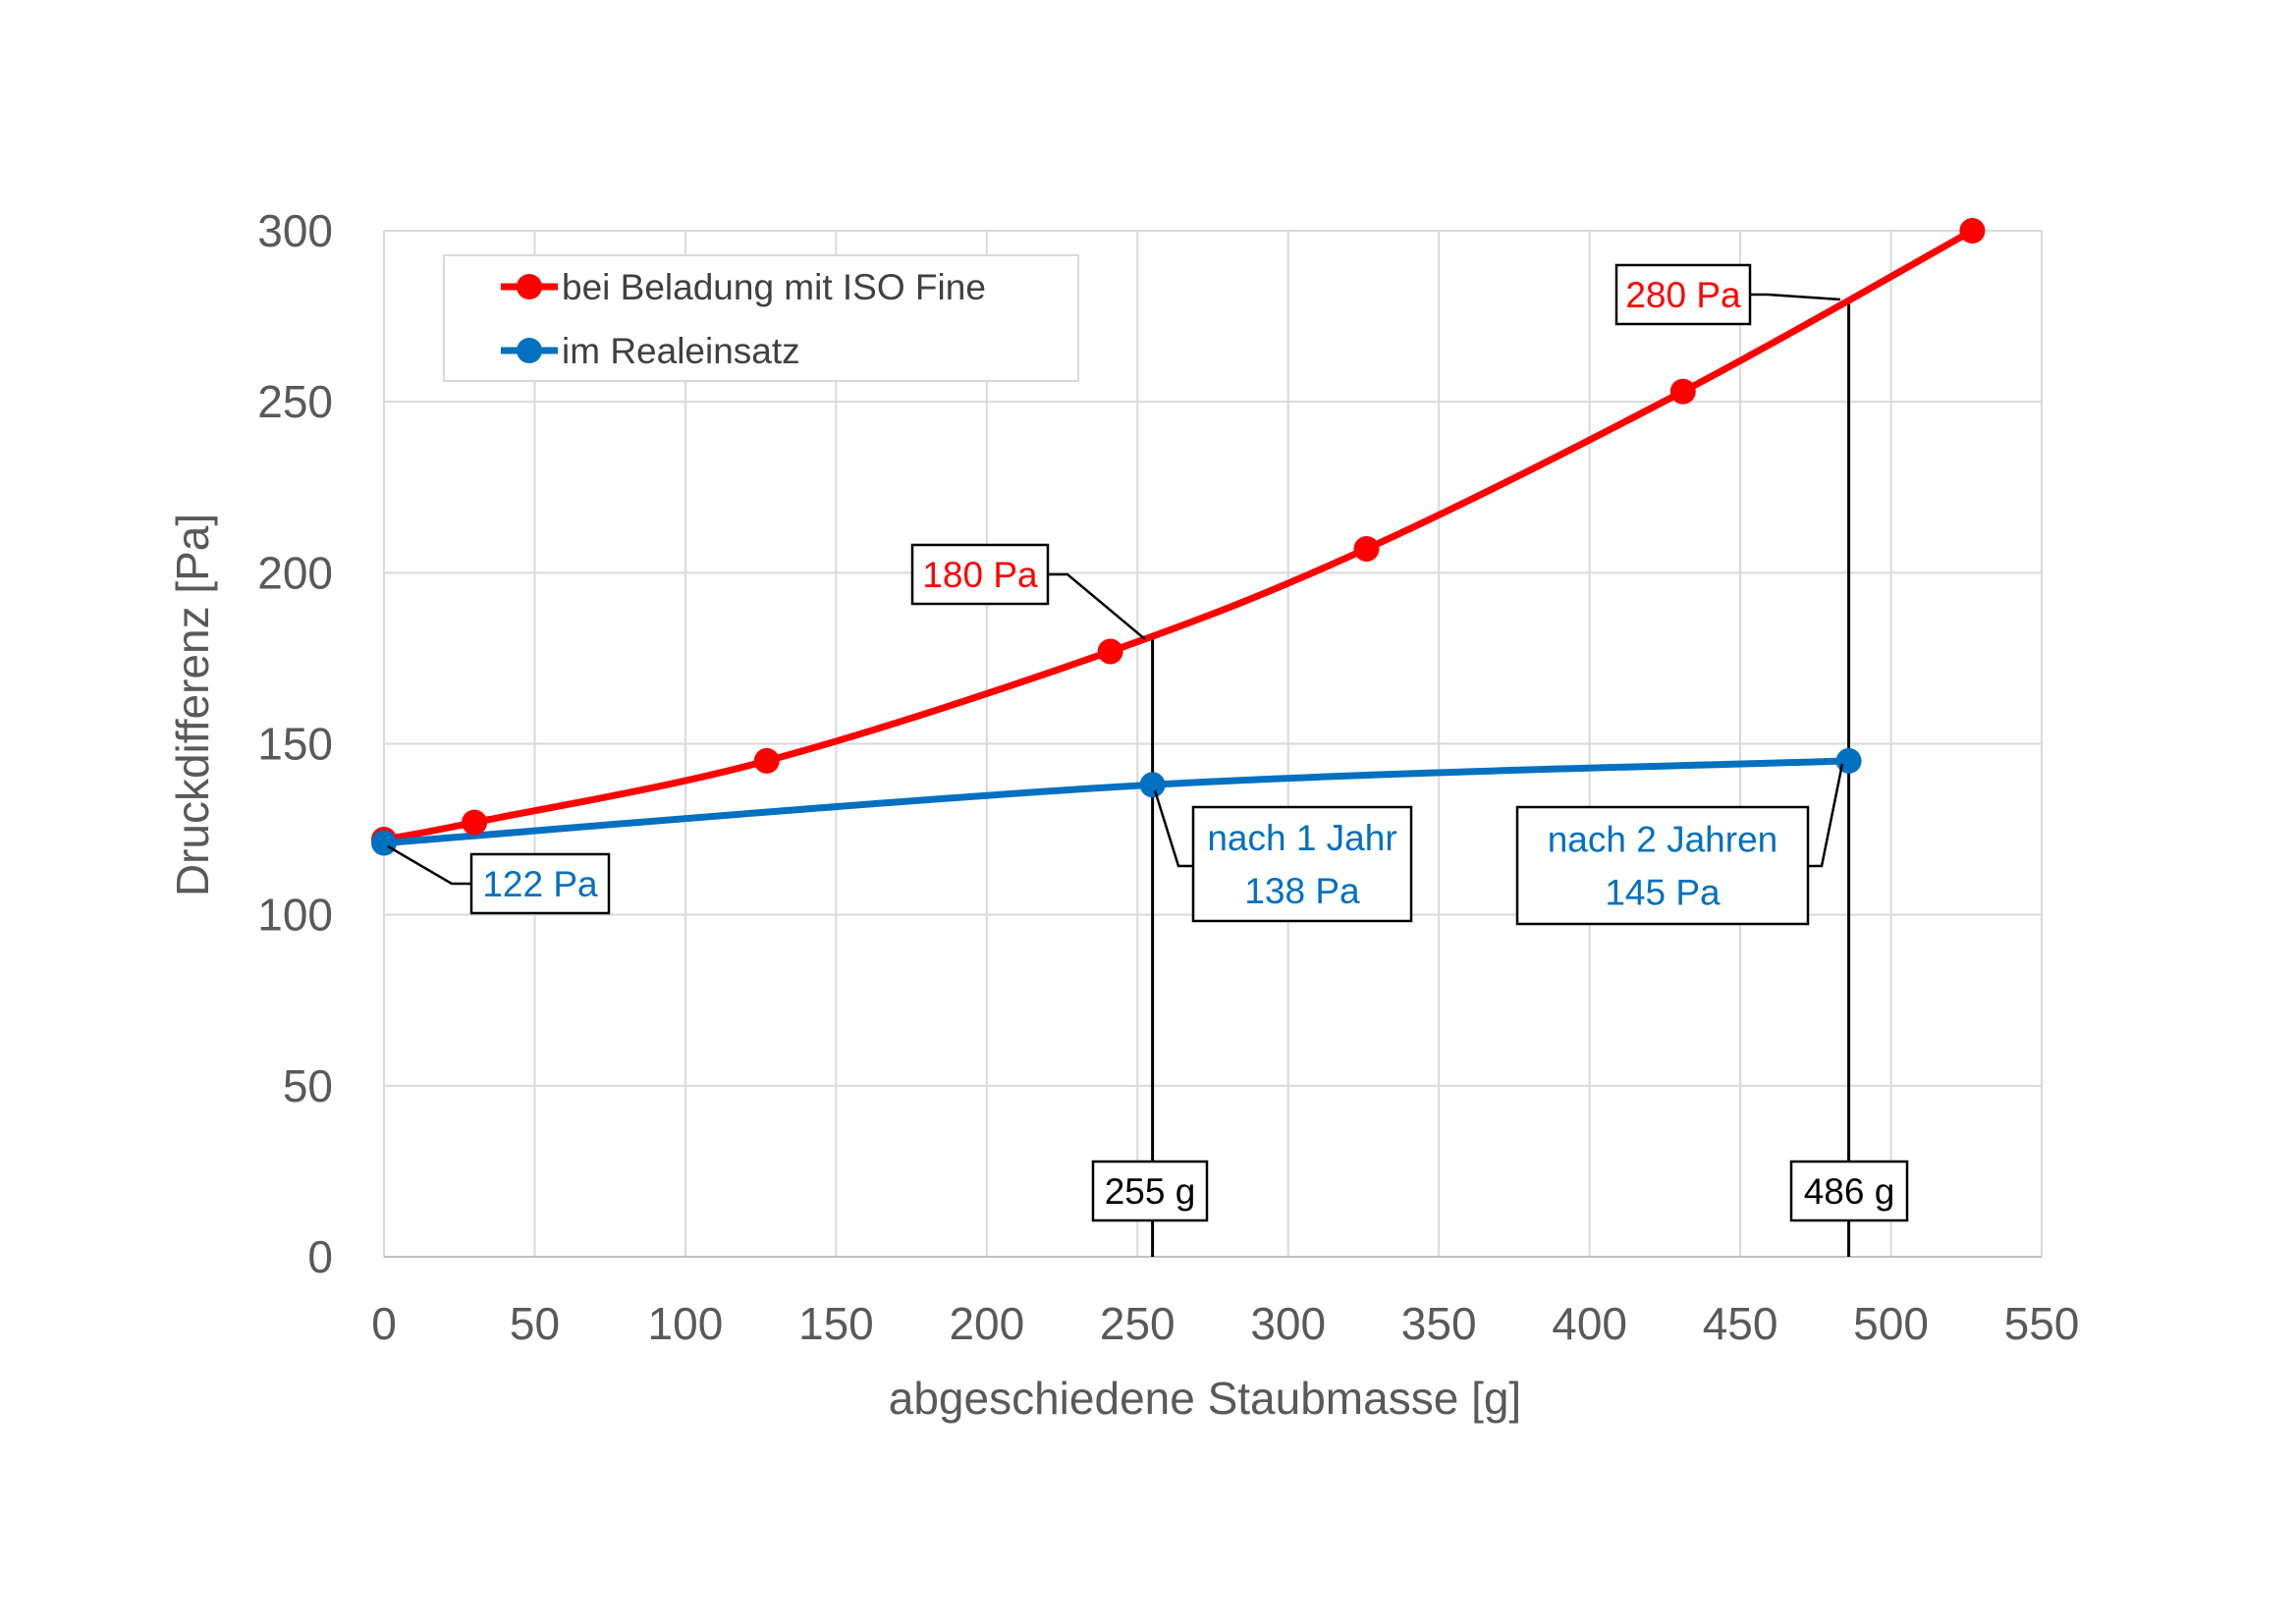  What do you see at coordinates (1589, 1323) in the screenshot?
I see `x-tick-label: 400` at bounding box center [1589, 1323].